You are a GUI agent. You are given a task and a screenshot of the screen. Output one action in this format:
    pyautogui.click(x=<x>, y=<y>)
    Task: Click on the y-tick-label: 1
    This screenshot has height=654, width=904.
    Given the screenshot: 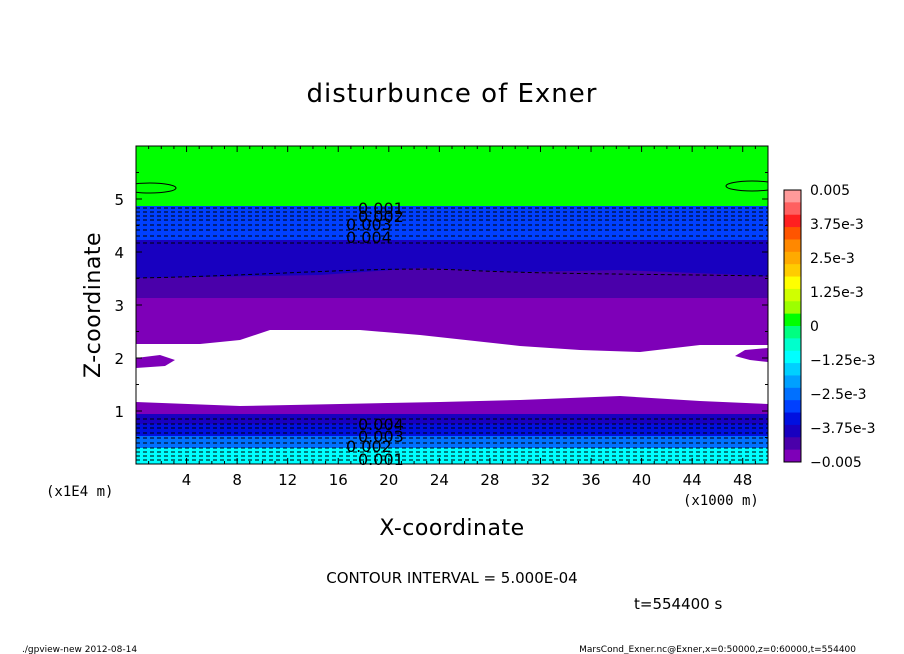 What is the action you would take?
    pyautogui.click(x=119, y=412)
    